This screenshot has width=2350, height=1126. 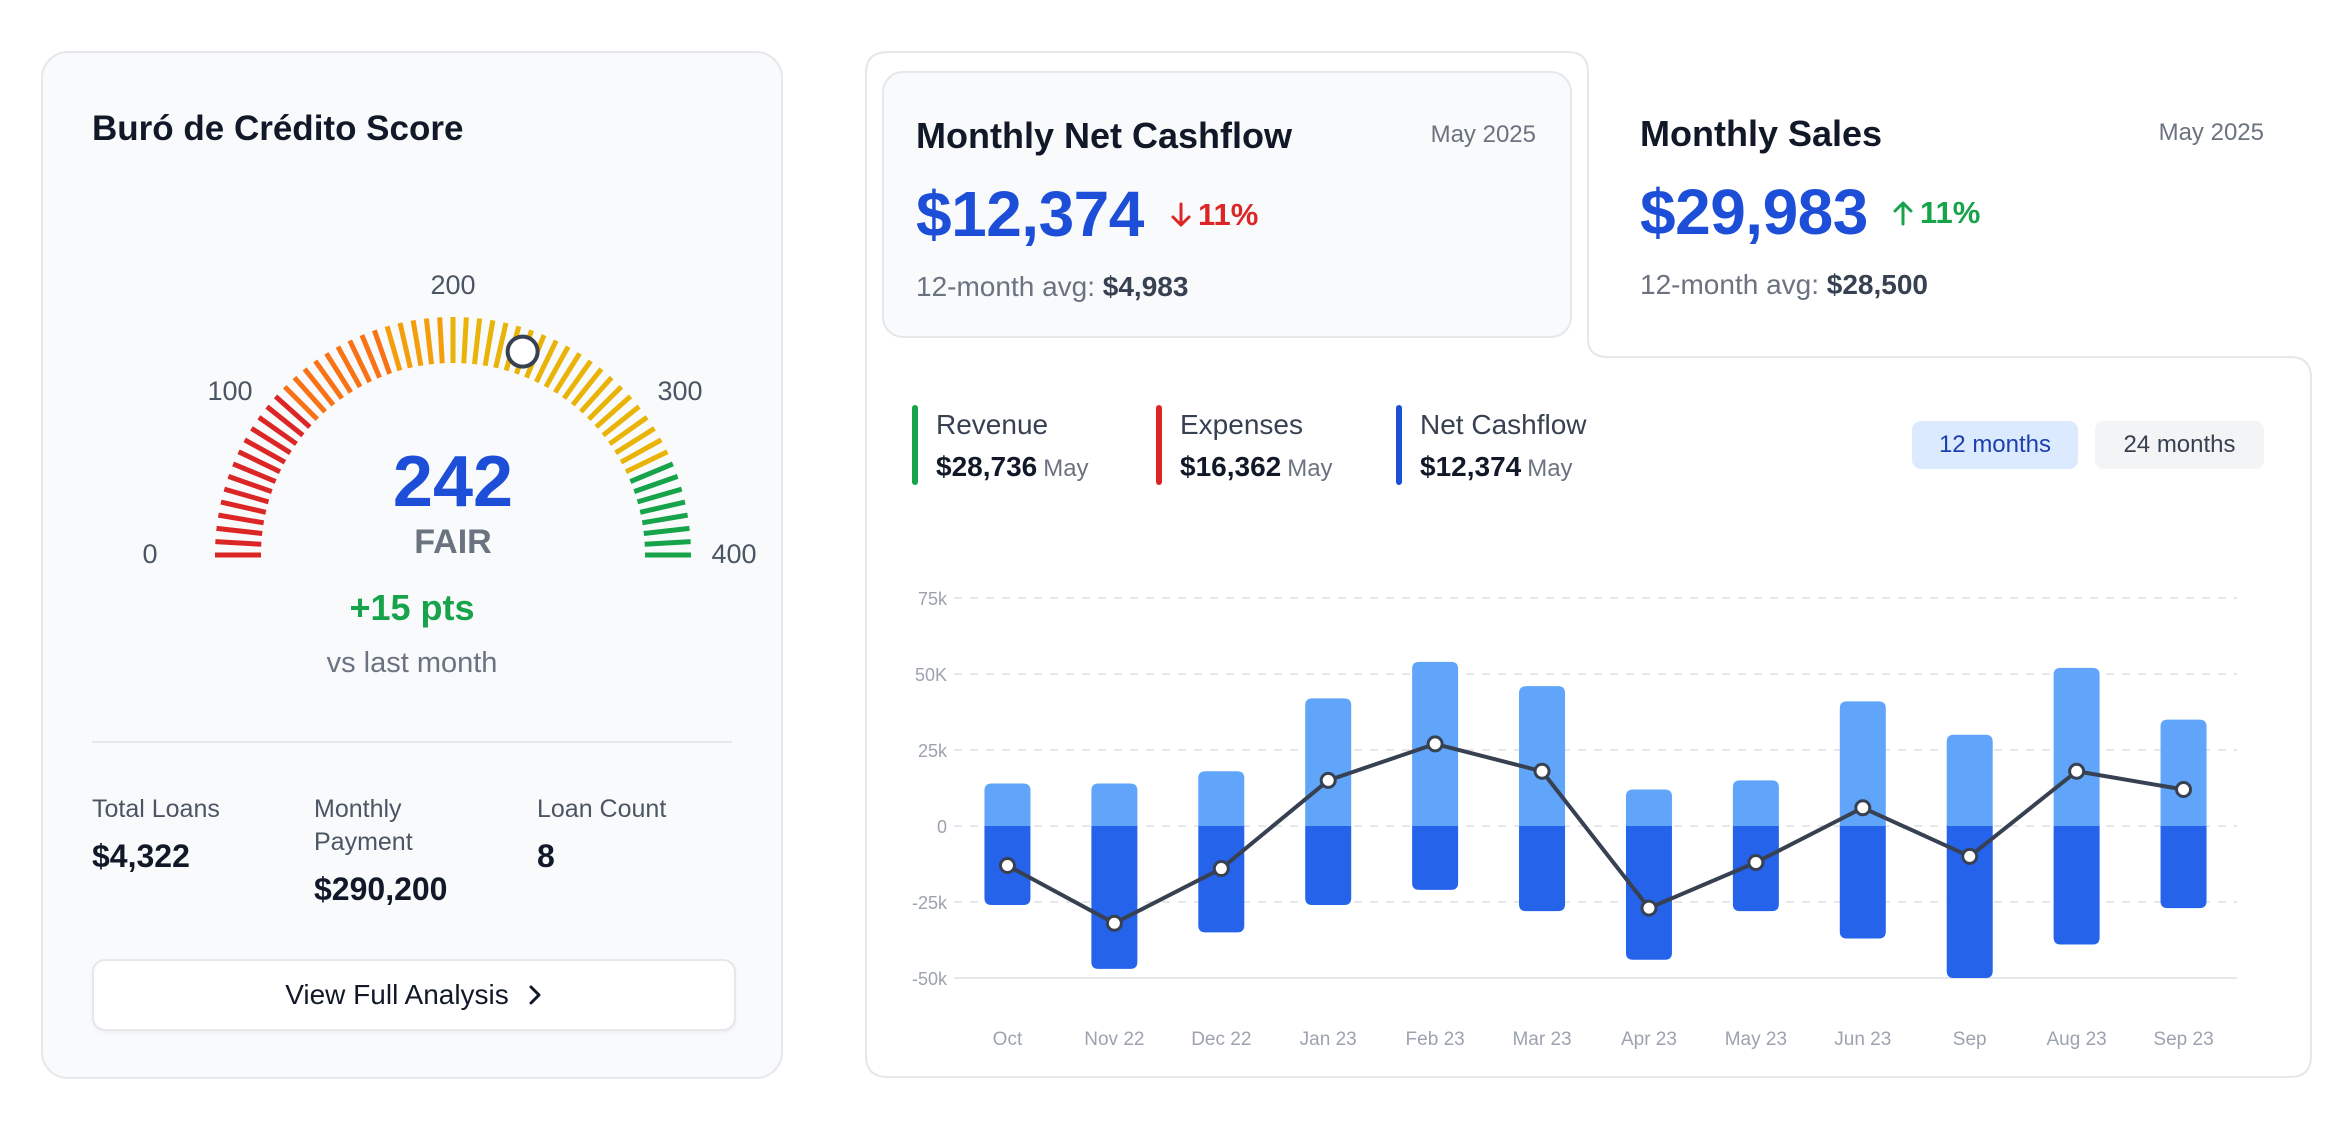 I want to click on range-12-months-button: 12 months, so click(x=1995, y=445).